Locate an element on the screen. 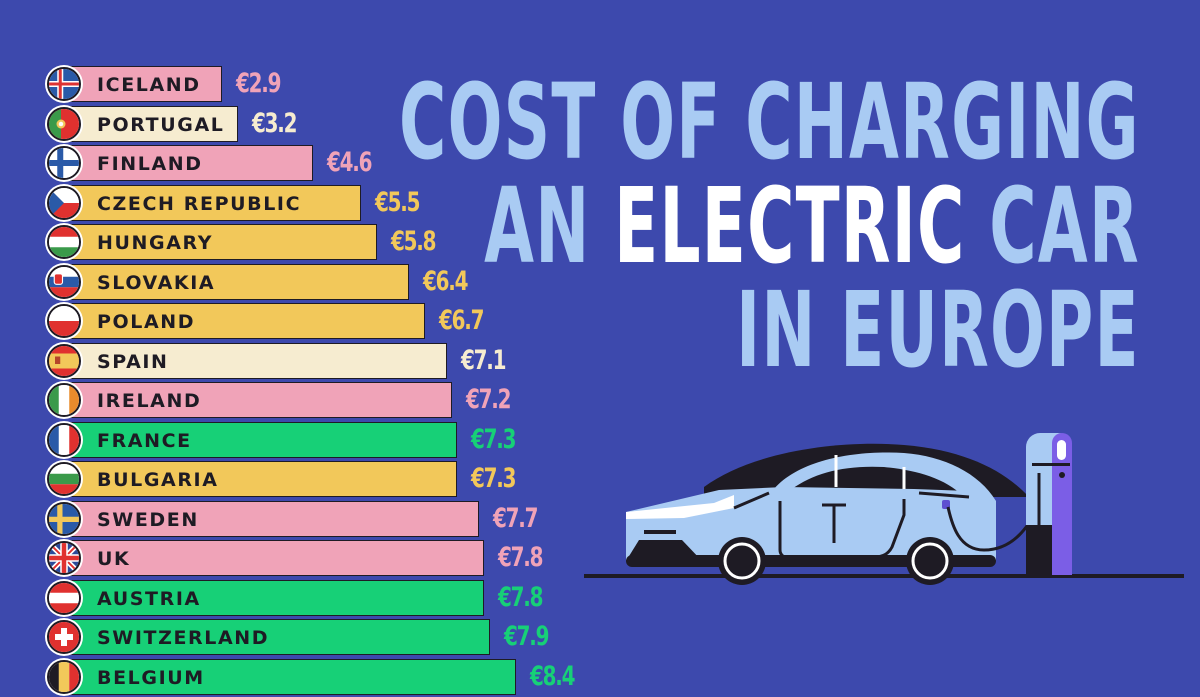 The image size is (1200, 697). country-label: HUNGARY is located at coordinates (155, 243).